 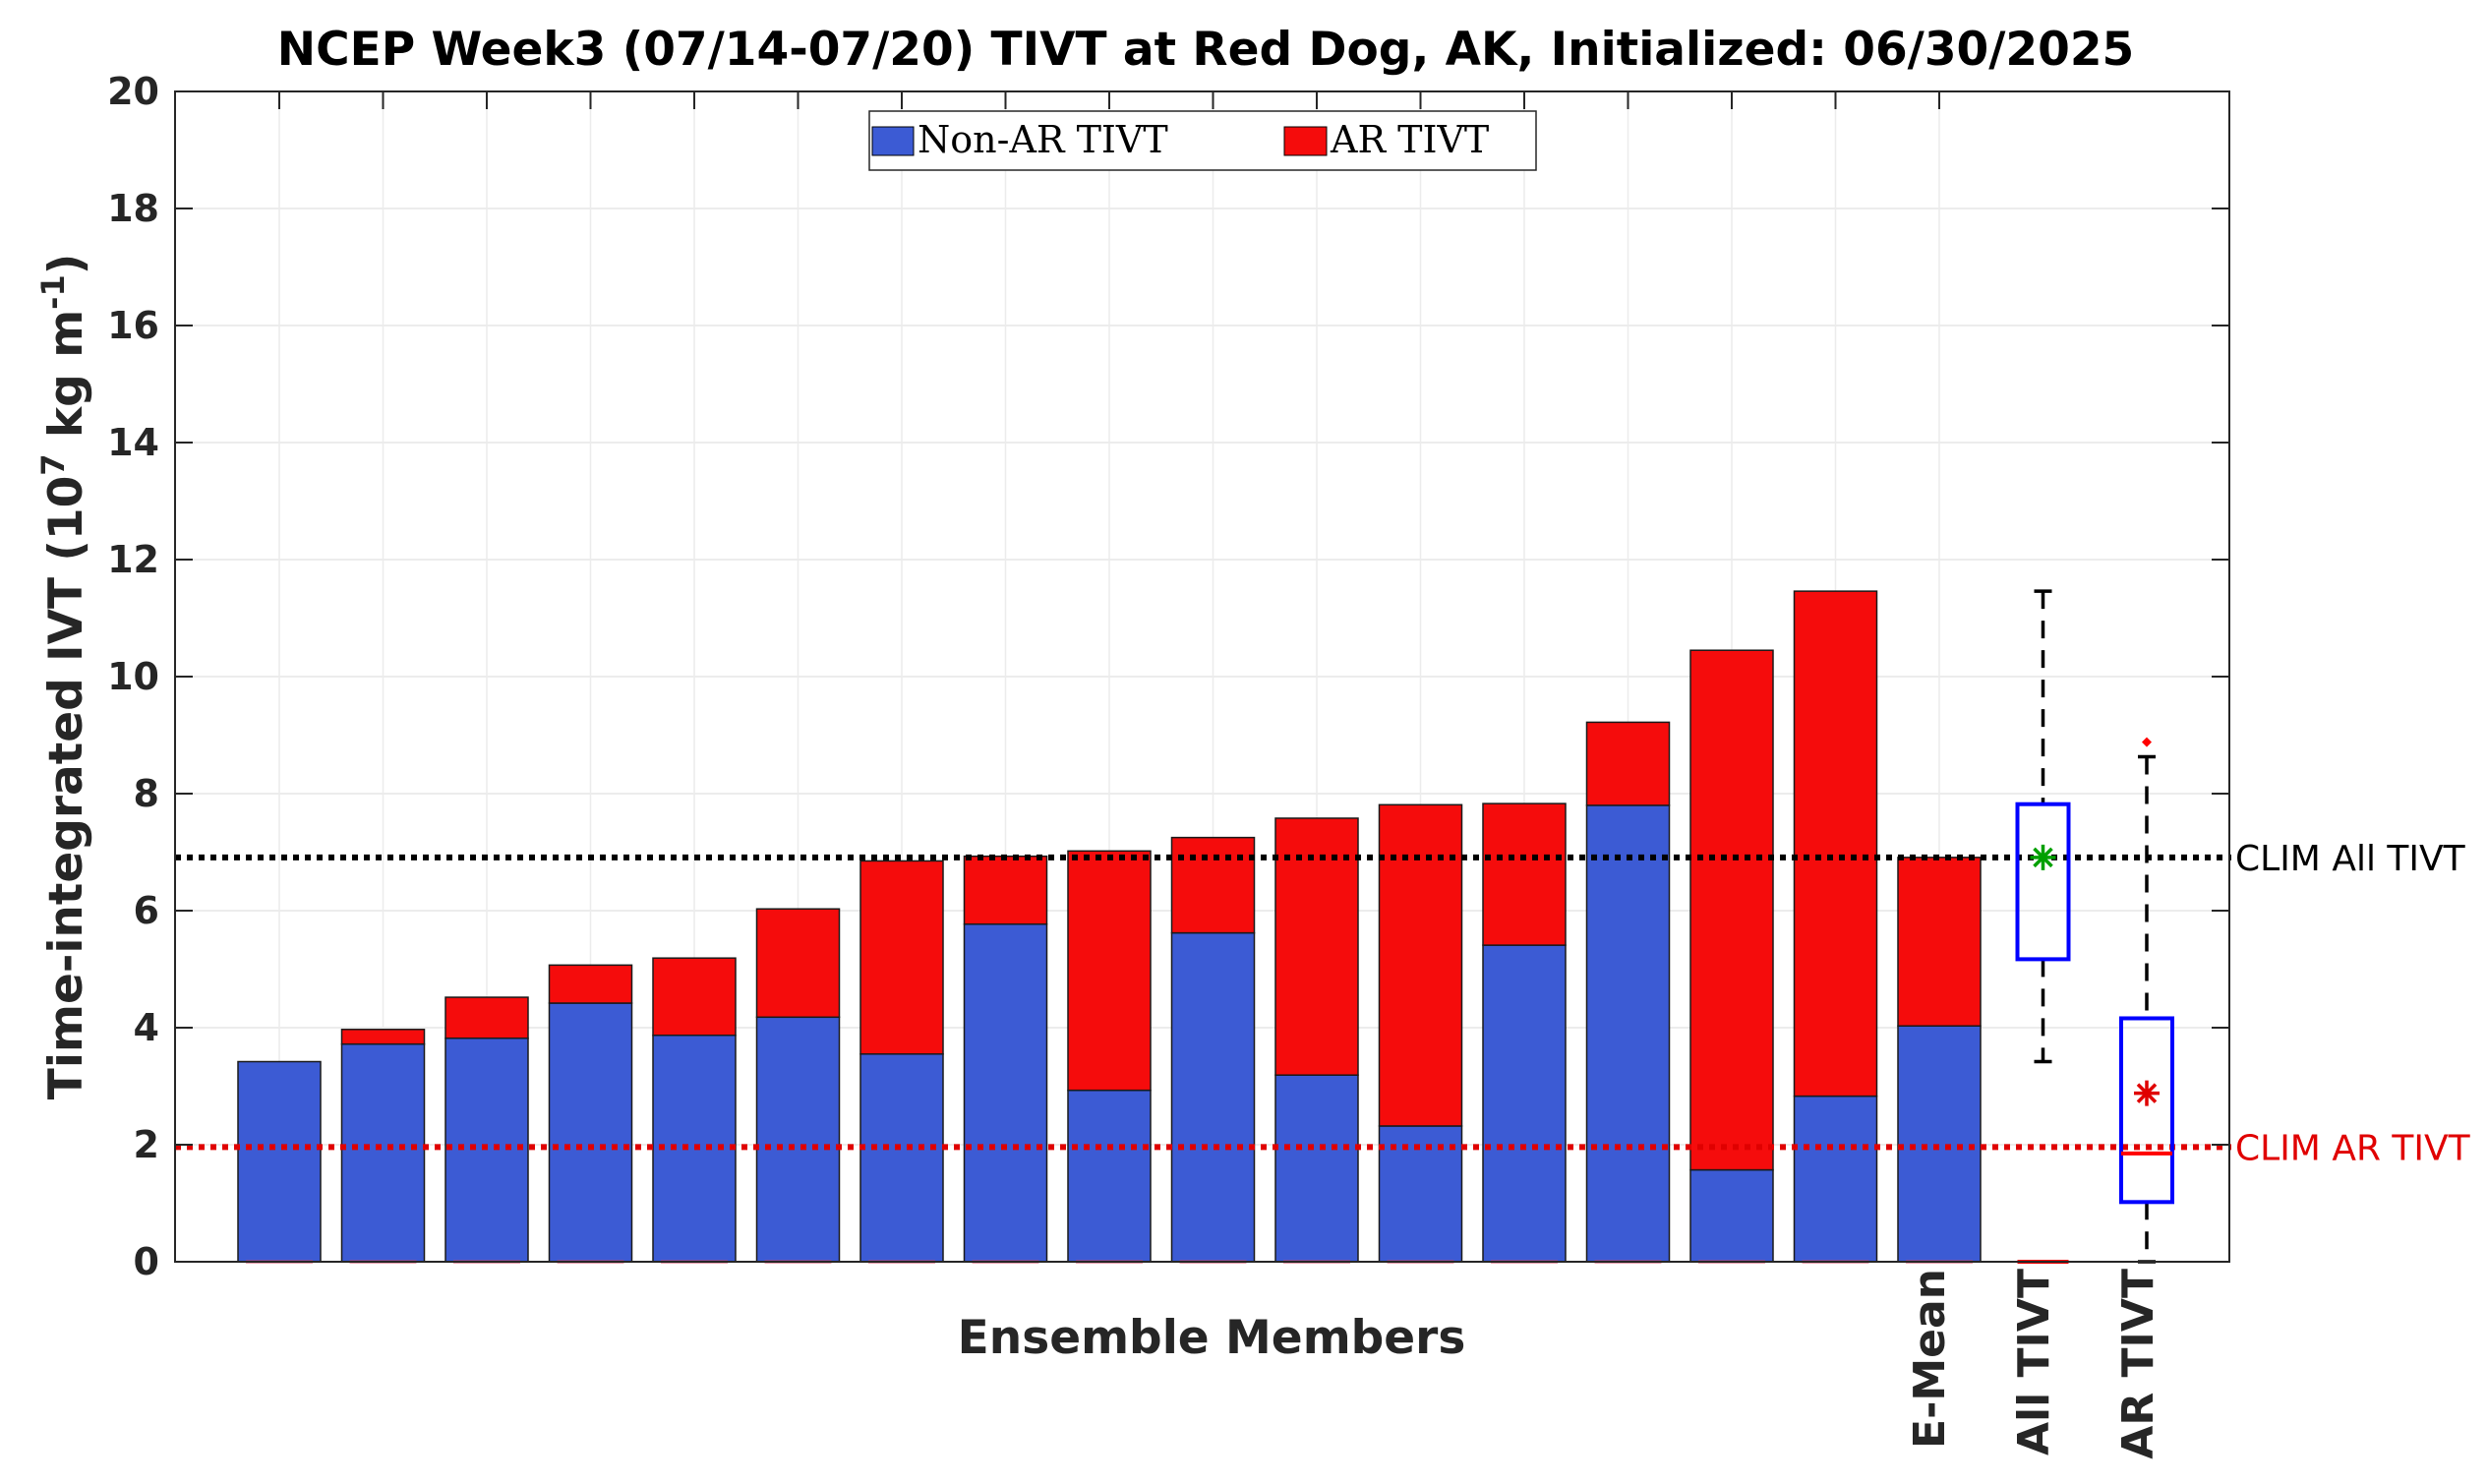 What do you see at coordinates (133, 325) in the screenshot?
I see `y-tick-label: 16` at bounding box center [133, 325].